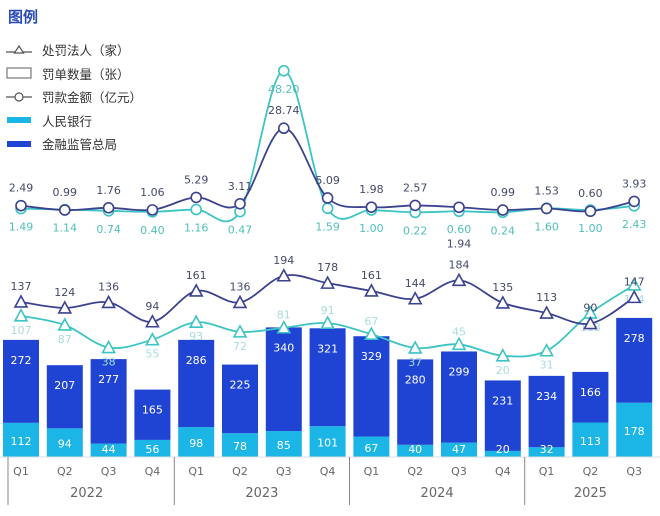  I want to click on box-icon, so click(19, 73).